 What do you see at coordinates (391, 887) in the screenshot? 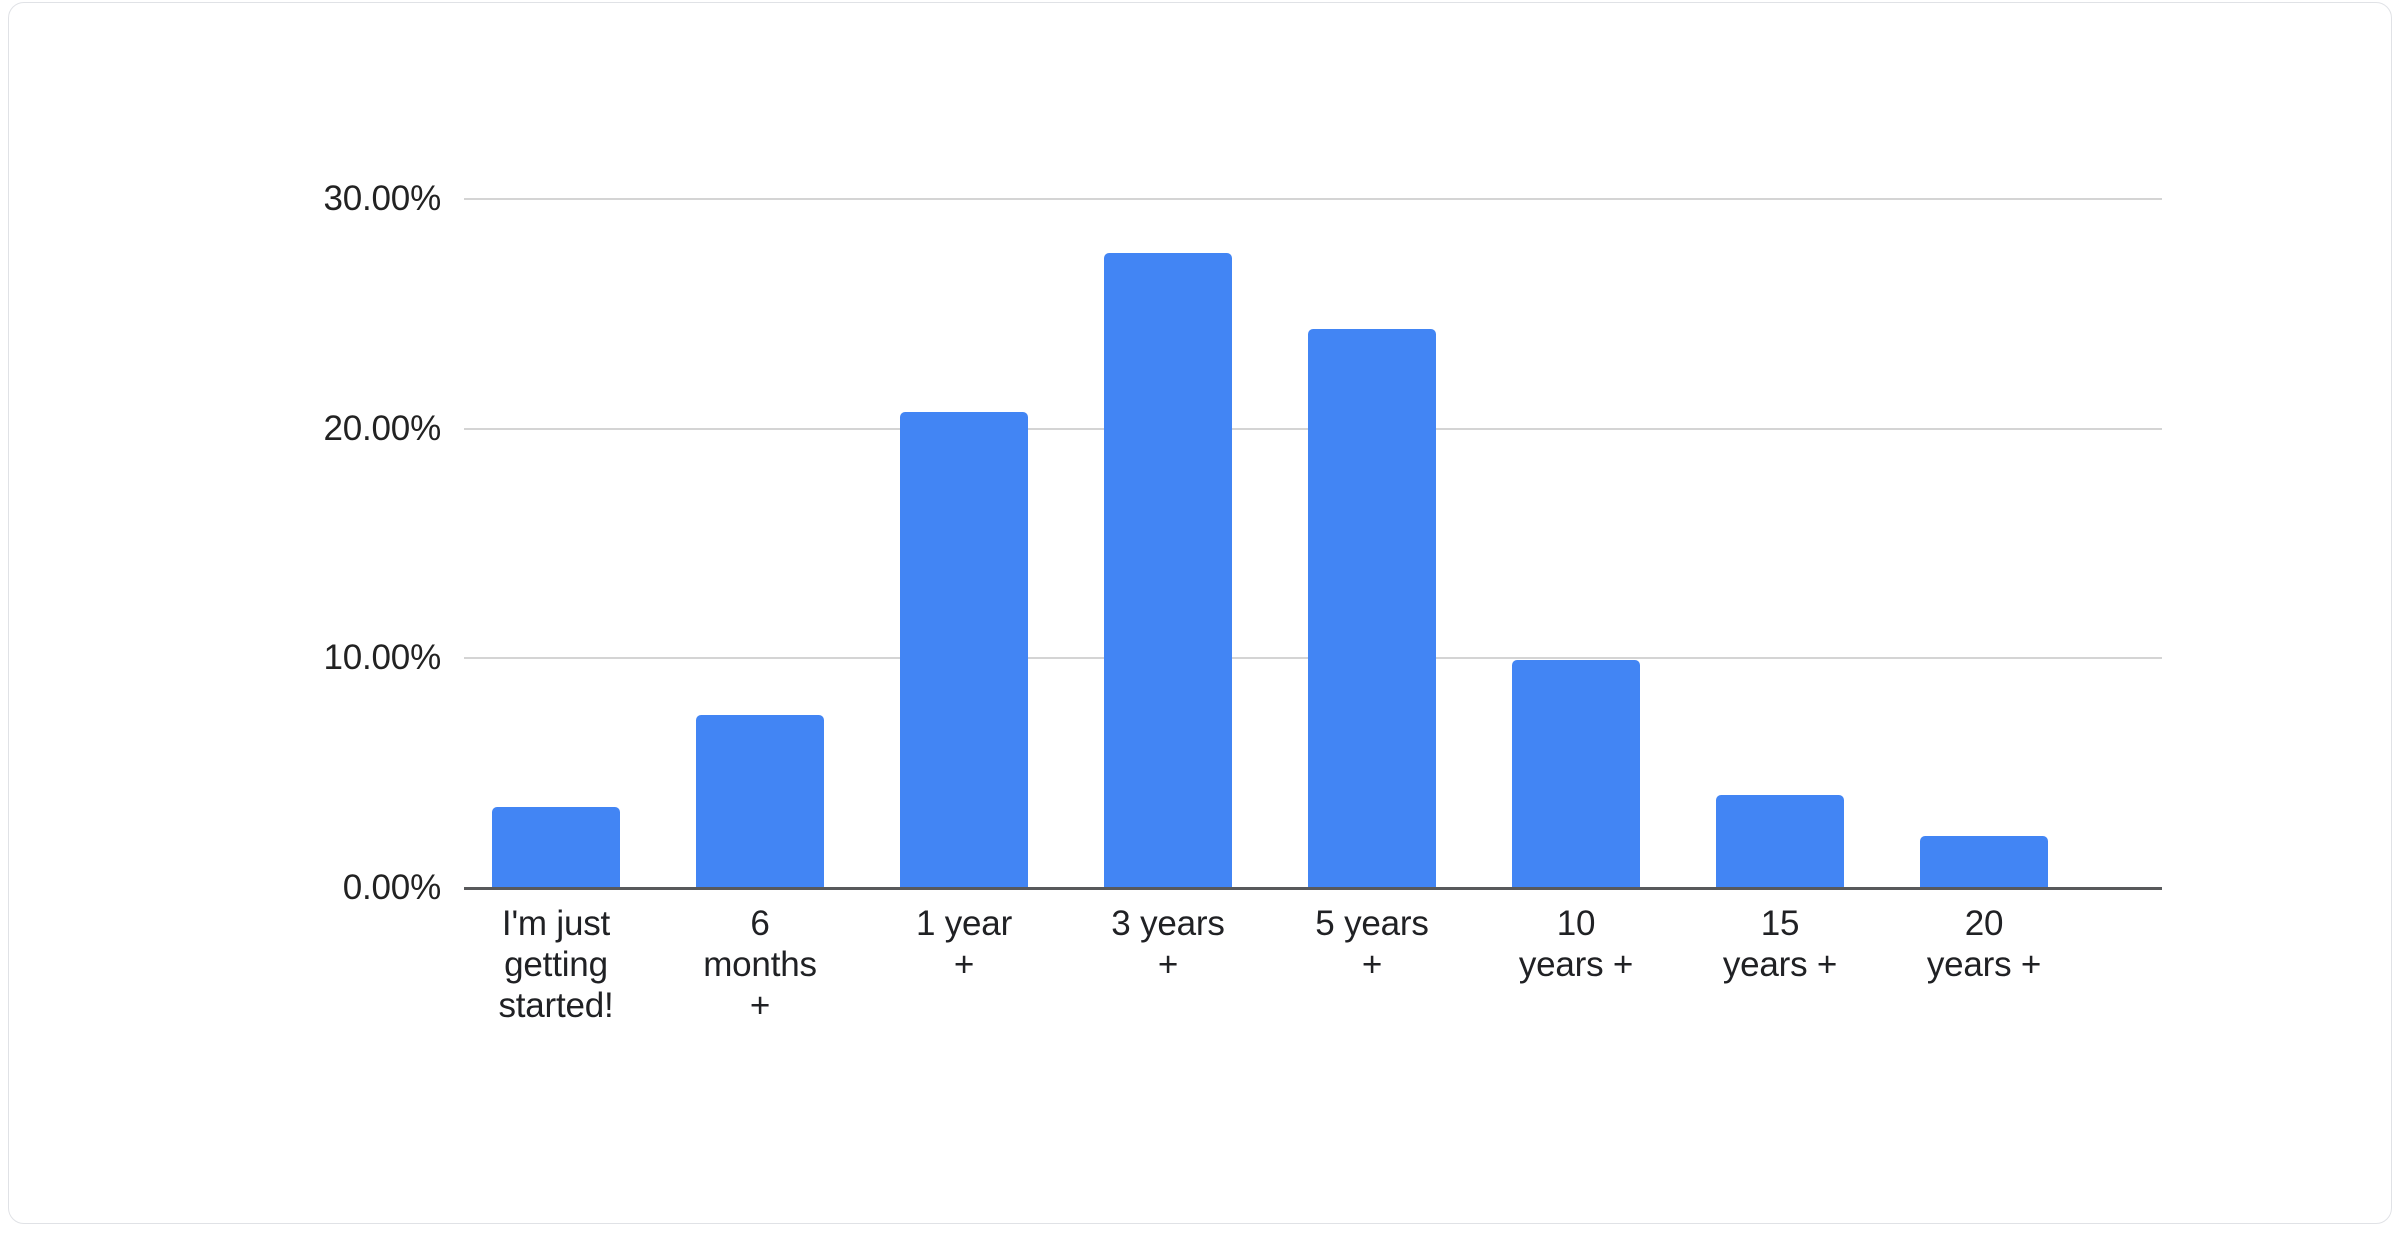
I see `y-axis-tick-label-0: 0.00%` at bounding box center [391, 887].